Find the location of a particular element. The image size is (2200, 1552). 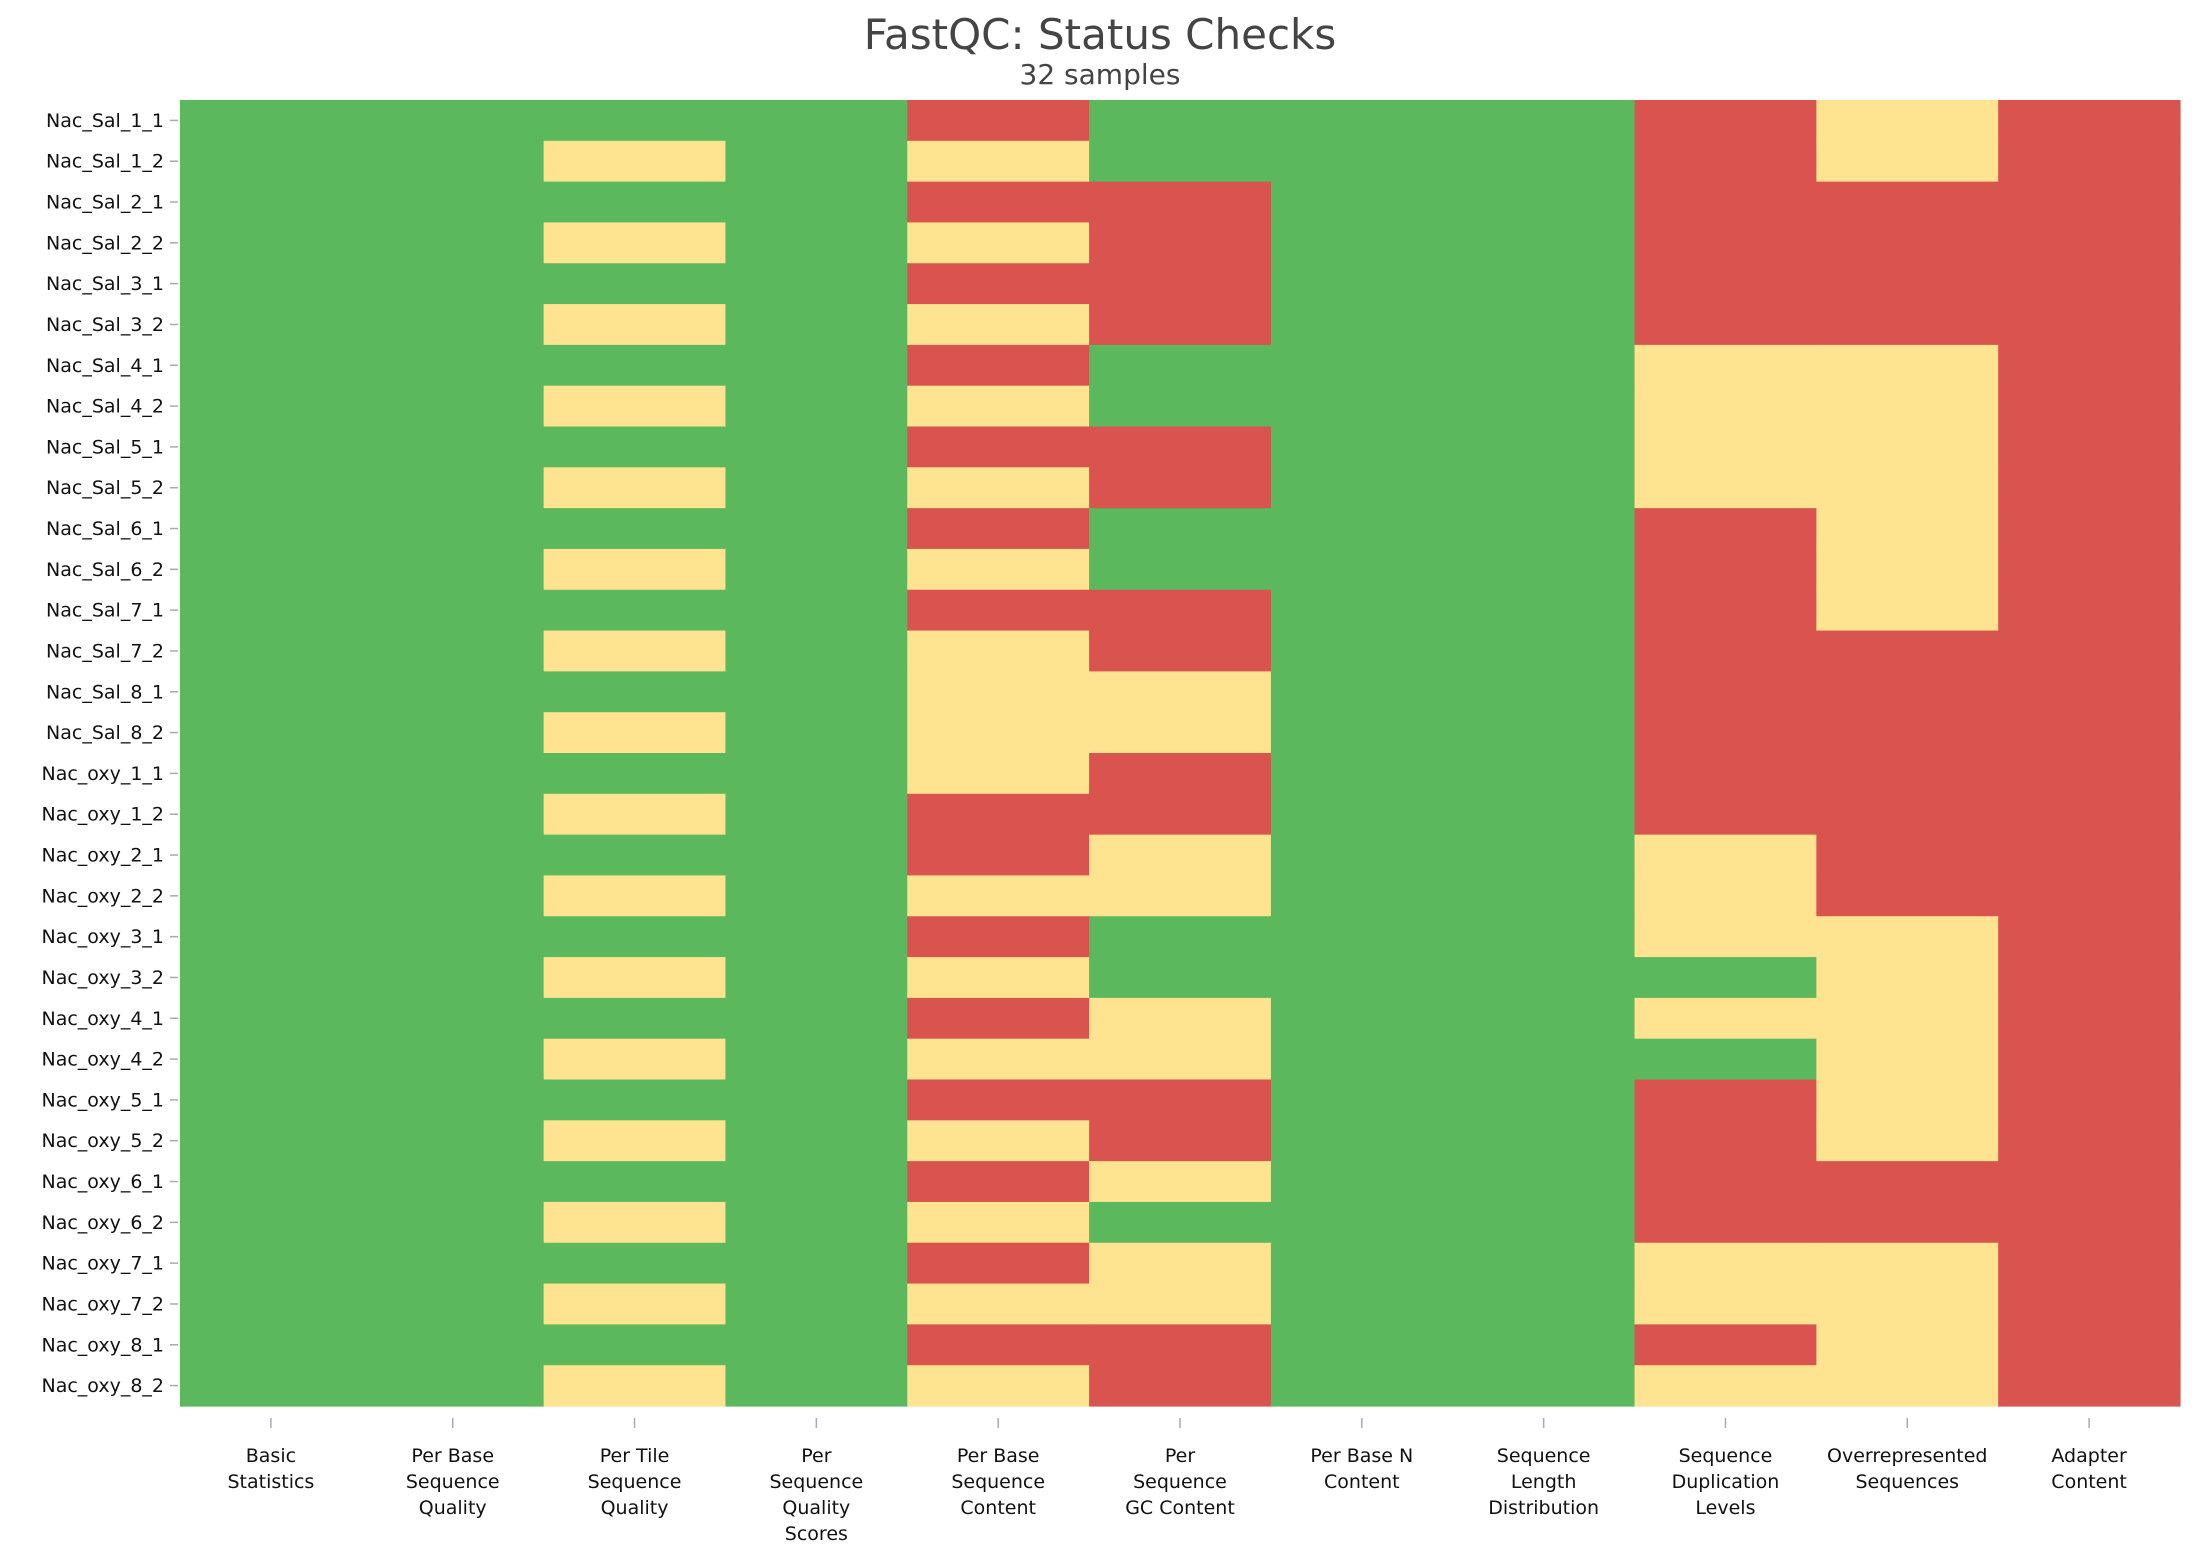

y-tick-label: Nac_oxy_4_1 is located at coordinates (102, 1019).